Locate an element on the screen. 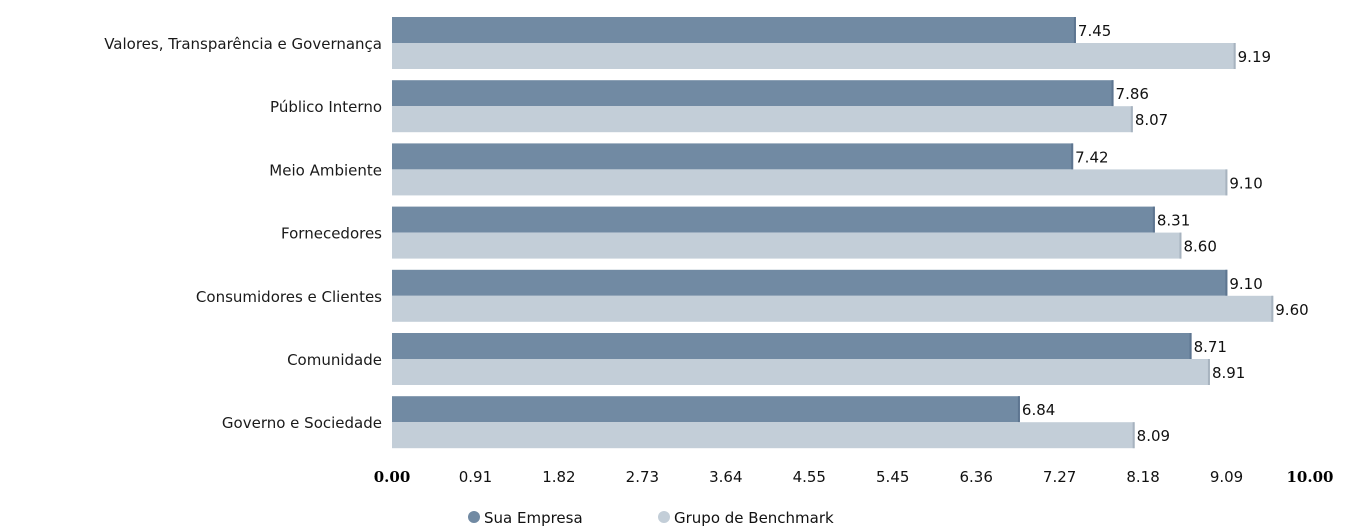  legend-label: Grupo de Benchmark is located at coordinates (754, 518).